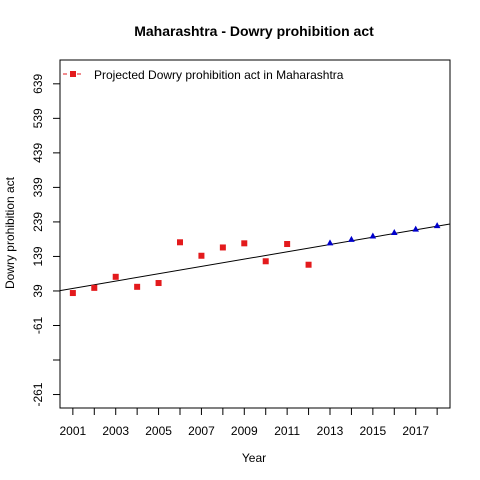 This screenshot has height=480, width=480. I want to click on x-tick-label: 2003, so click(115, 431).